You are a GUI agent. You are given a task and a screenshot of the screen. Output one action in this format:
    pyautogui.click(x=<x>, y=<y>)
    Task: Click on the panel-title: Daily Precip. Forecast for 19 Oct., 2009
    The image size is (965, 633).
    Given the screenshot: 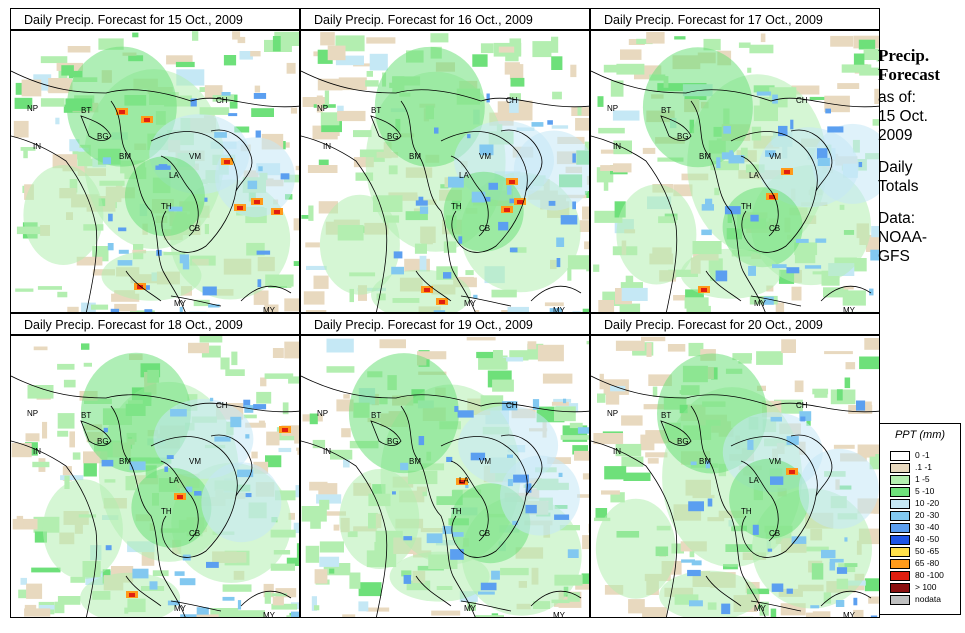 What is the action you would take?
    pyautogui.click(x=445, y=324)
    